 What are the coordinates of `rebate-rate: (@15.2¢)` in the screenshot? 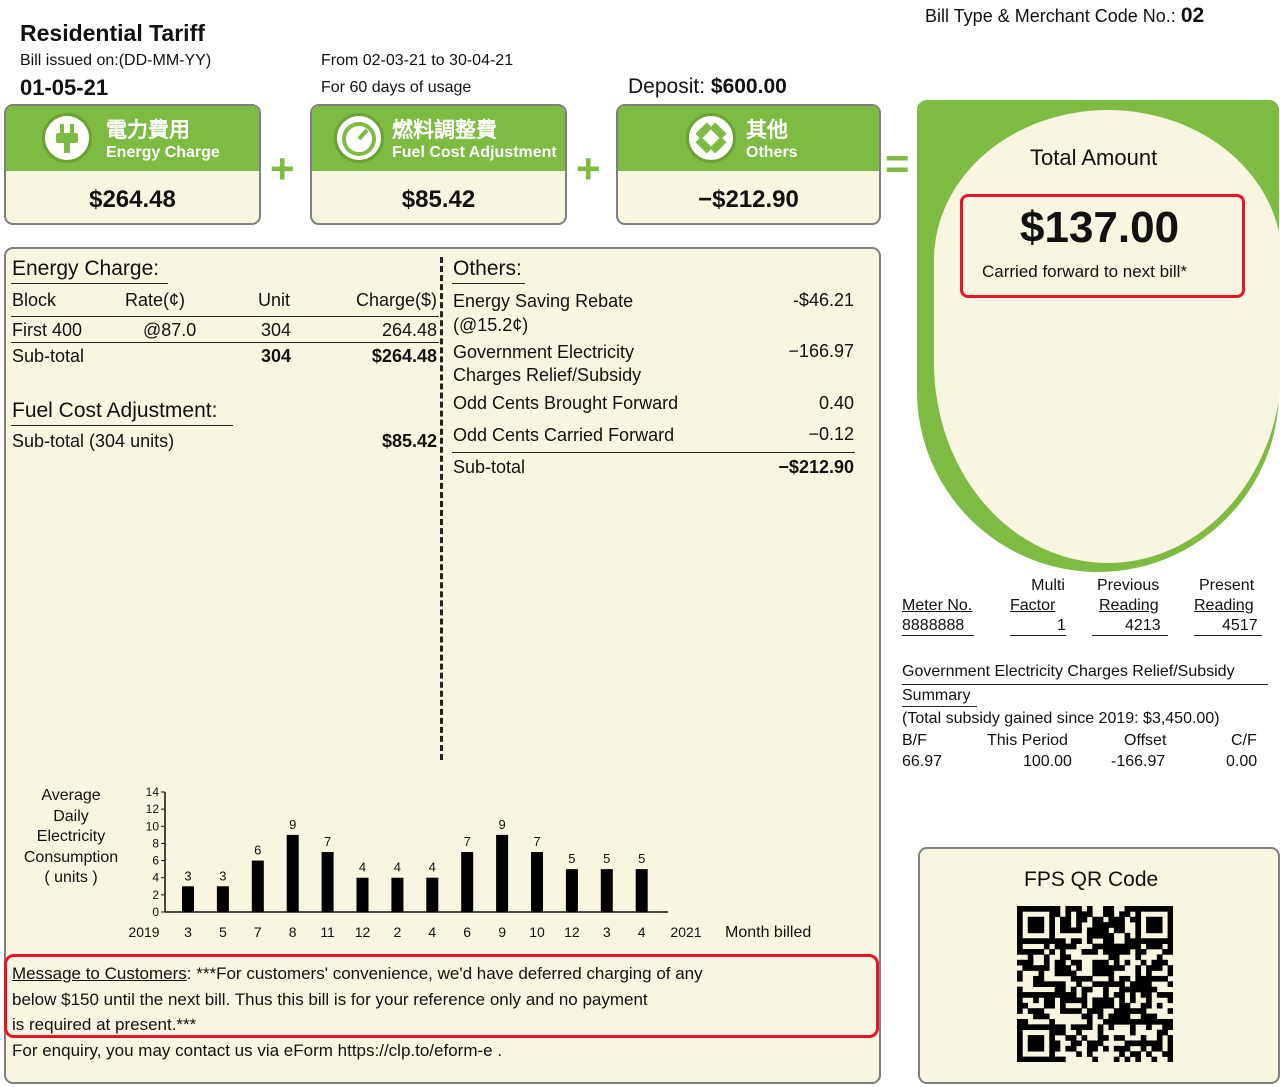 It's located at (491, 325).